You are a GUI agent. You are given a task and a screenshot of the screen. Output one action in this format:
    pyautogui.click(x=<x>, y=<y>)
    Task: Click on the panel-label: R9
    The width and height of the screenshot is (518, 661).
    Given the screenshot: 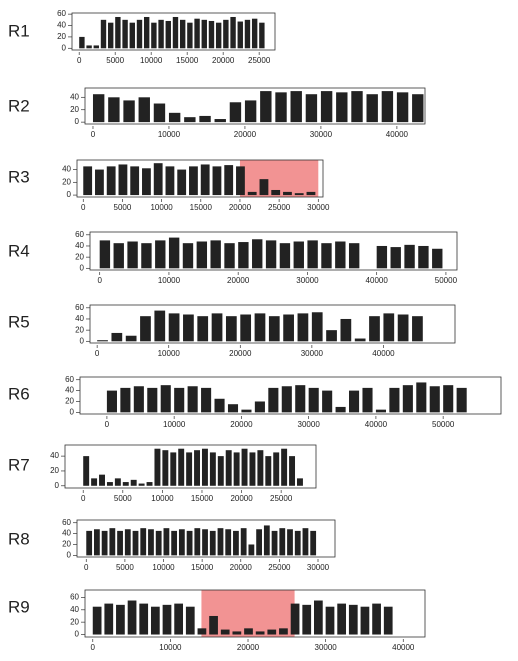 What is the action you would take?
    pyautogui.click(x=19, y=606)
    